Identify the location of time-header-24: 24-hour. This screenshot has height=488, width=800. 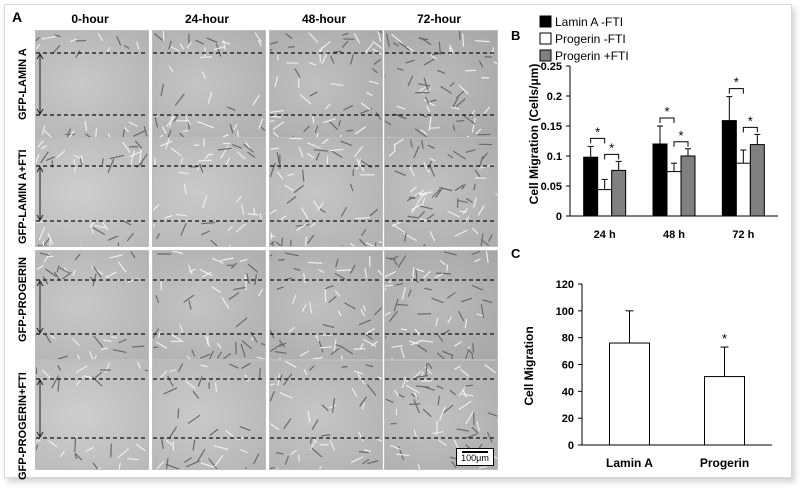
(206, 19).